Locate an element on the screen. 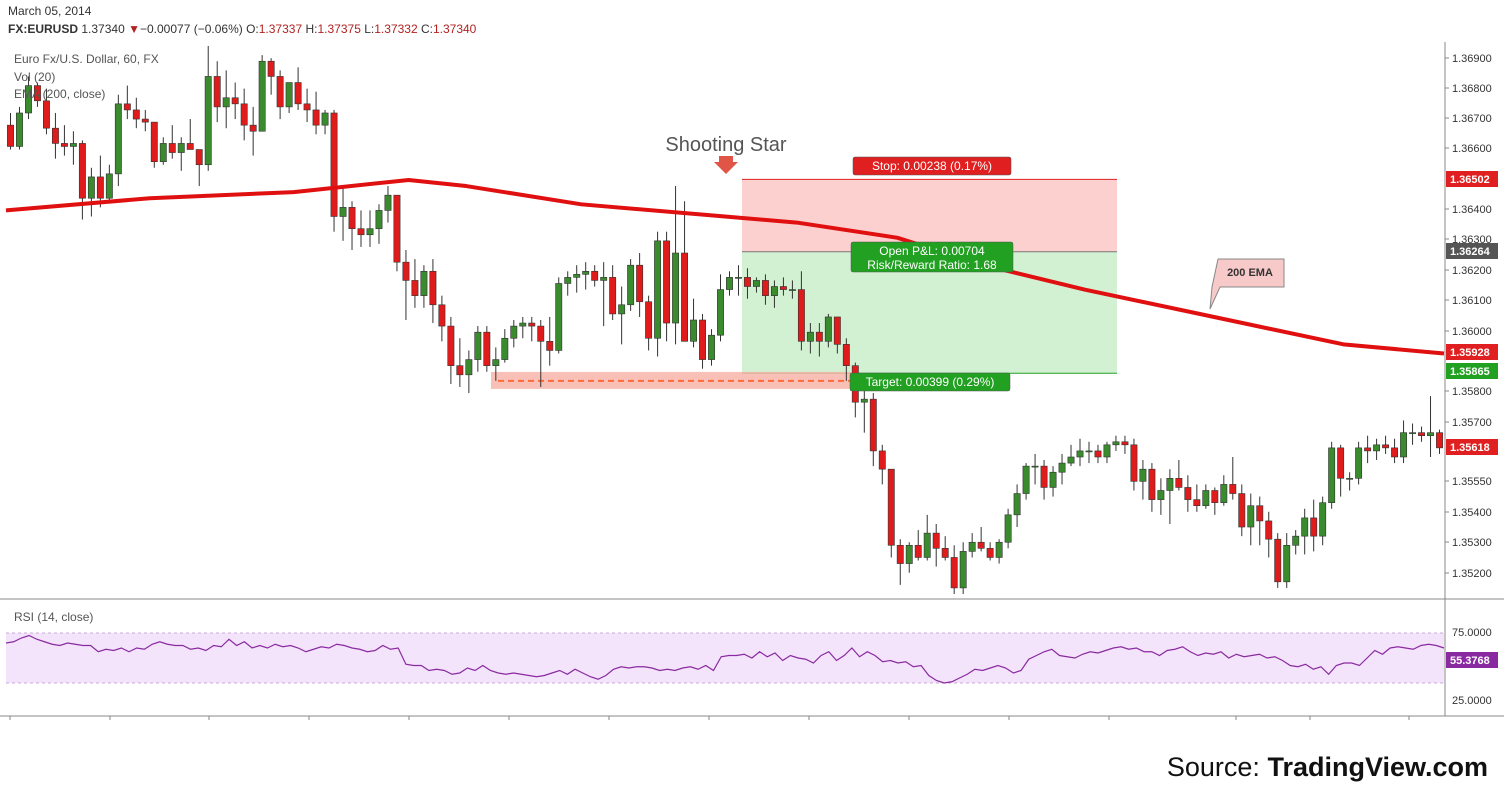 The height and width of the screenshot is (796, 1504). legend-title: Euro Fx/U.S. Dollar, 60, FX is located at coordinates (86, 59).